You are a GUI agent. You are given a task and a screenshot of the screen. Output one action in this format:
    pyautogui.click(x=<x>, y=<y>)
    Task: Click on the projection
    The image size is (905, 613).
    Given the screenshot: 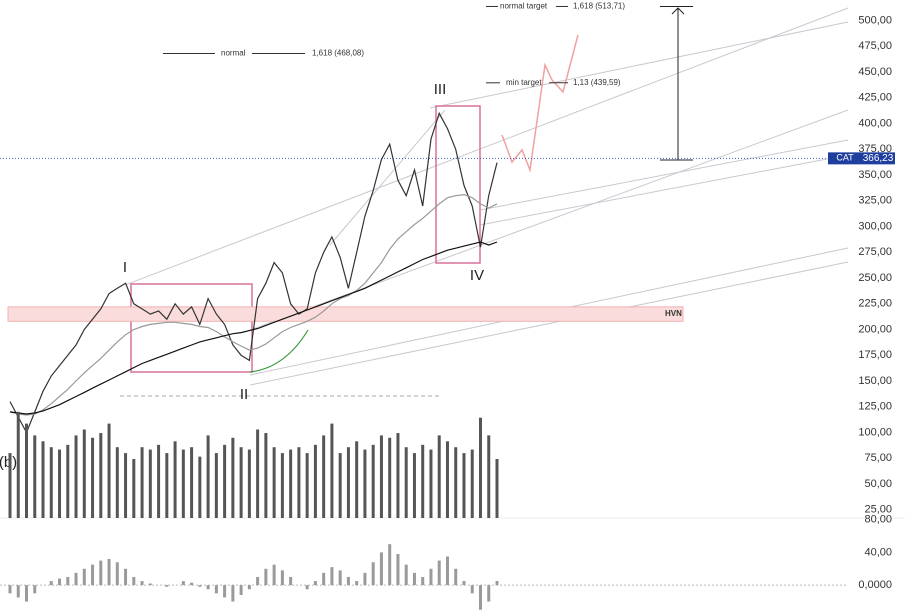 What is the action you would take?
    pyautogui.click(x=540, y=103)
    